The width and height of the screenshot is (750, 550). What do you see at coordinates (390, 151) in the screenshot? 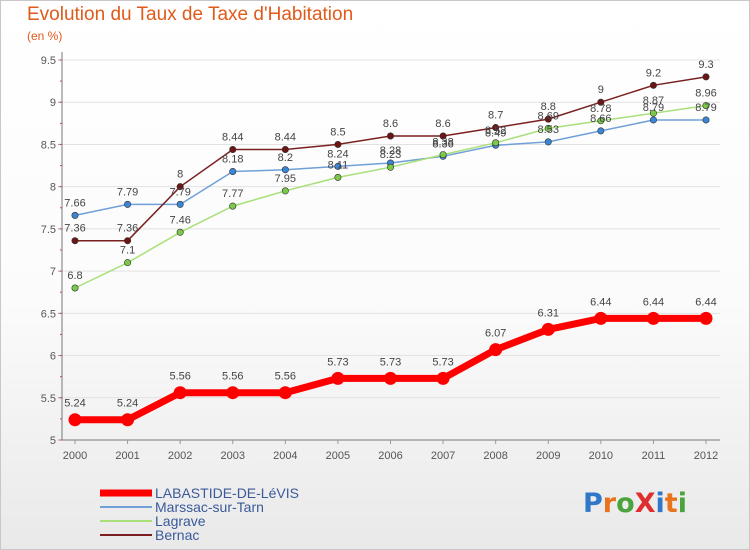
I see `data-label: 8.28` at bounding box center [390, 151].